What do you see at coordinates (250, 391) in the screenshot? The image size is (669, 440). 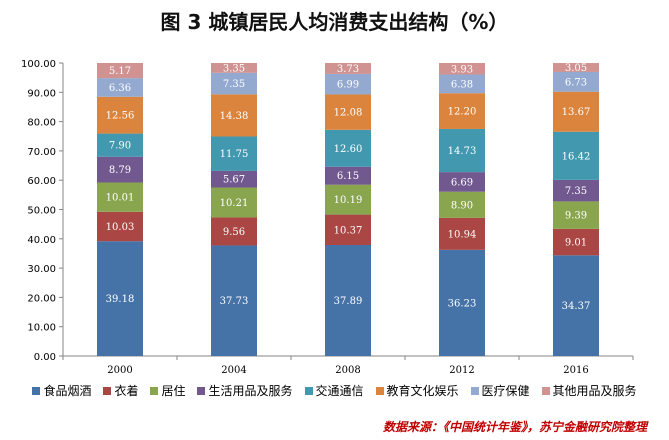 I see `legend-label: 生活用品及服务` at bounding box center [250, 391].